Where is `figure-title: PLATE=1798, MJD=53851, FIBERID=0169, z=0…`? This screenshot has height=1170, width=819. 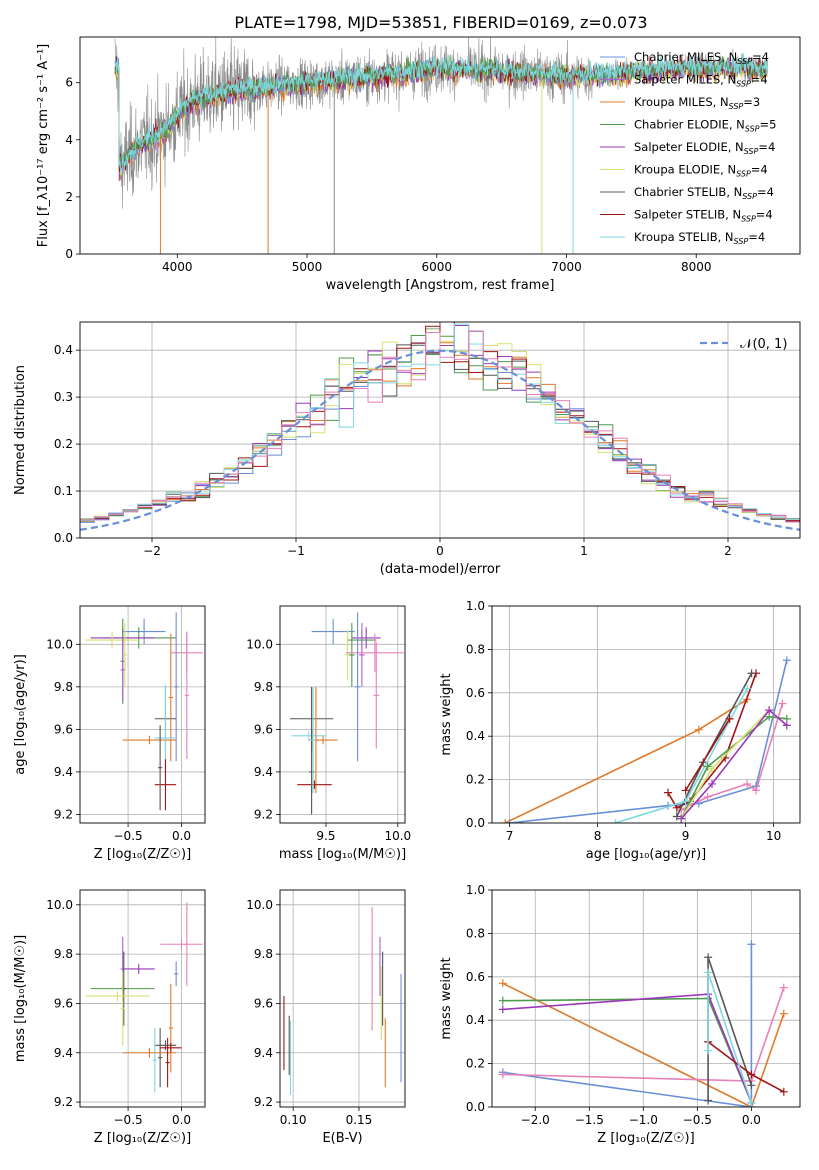
figure-title: PLATE=1798, MJD=53851, FIBERID=0169, z=0… is located at coordinates (440, 22).